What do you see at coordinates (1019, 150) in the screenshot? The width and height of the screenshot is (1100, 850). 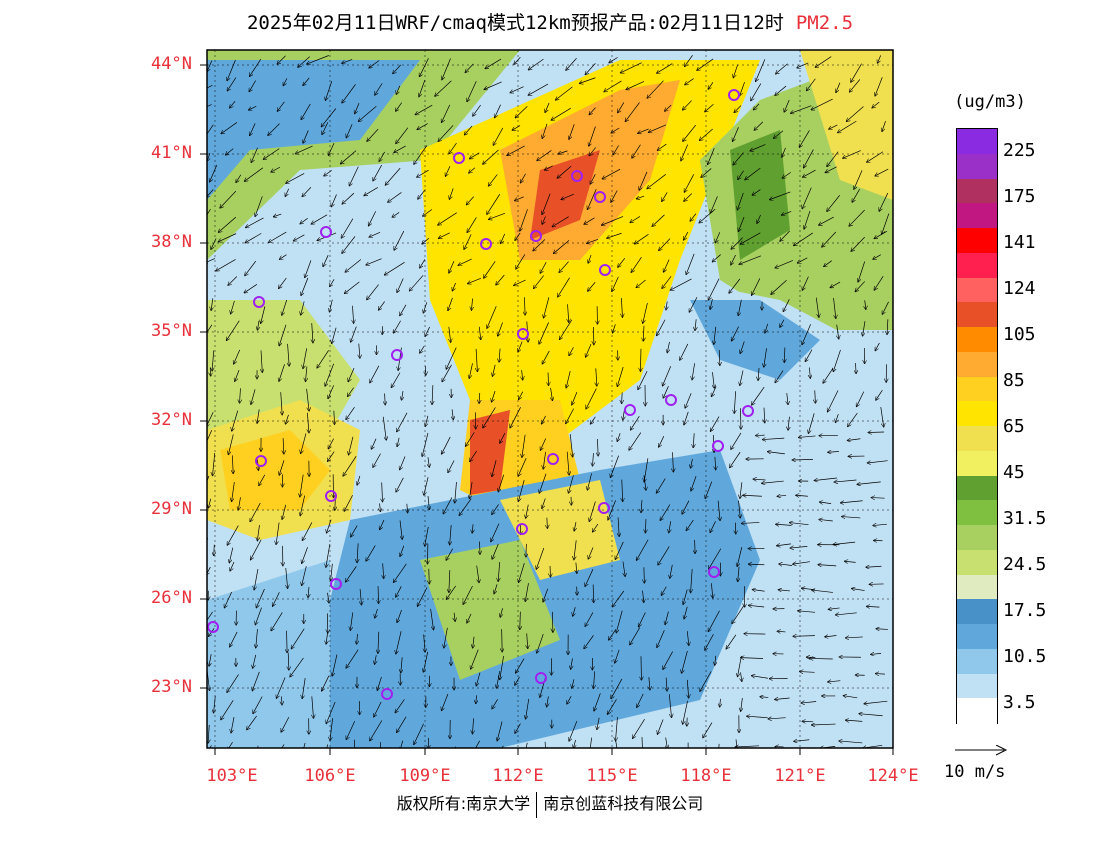 I see `legend-label: 225` at bounding box center [1019, 150].